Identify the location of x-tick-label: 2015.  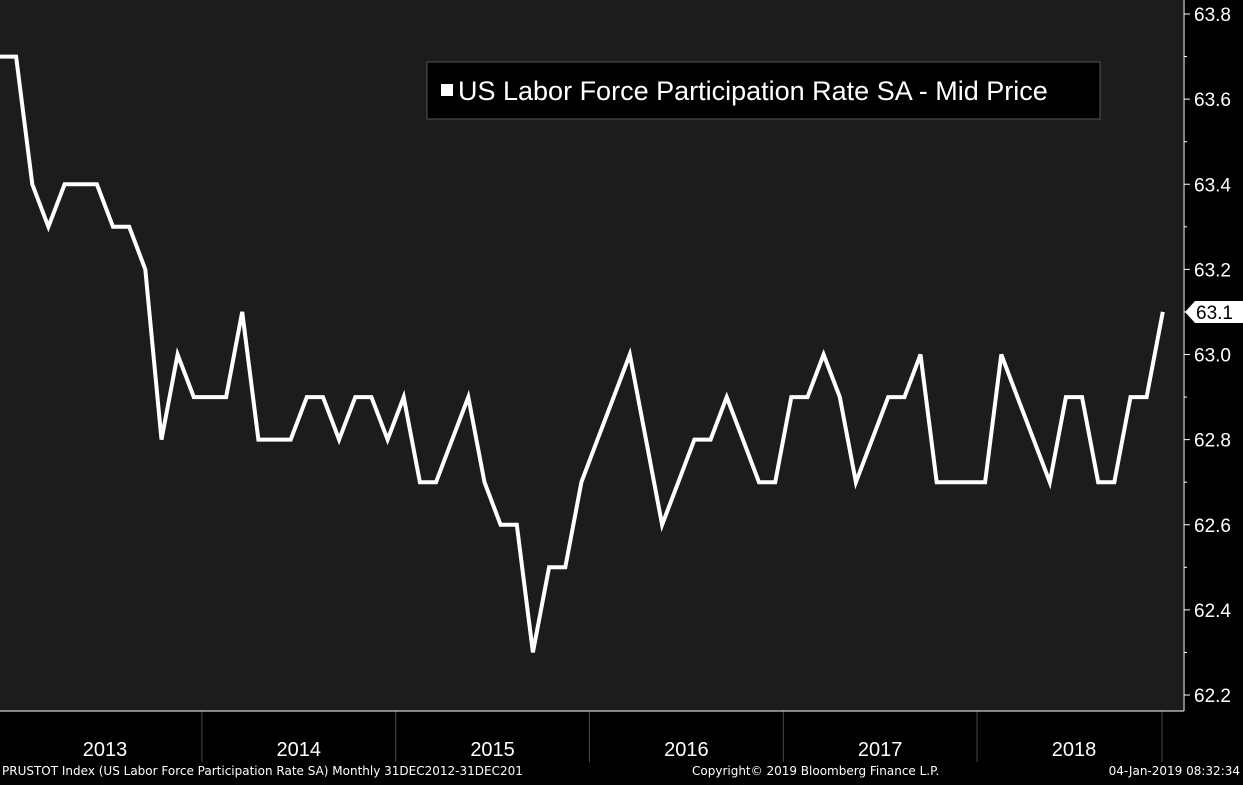
(492, 750).